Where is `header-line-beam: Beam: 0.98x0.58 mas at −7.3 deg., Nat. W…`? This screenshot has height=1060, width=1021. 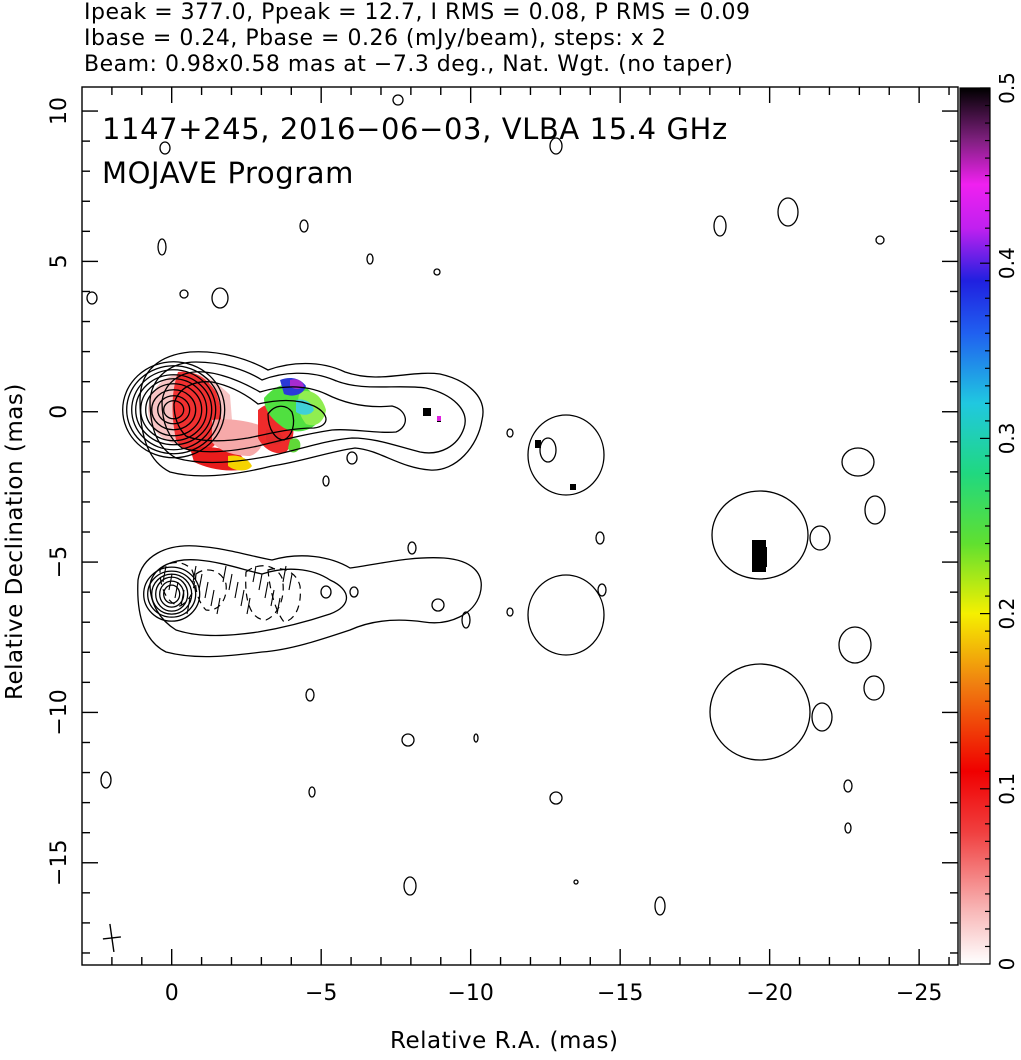 header-line-beam: Beam: 0.98x0.58 mas at −7.3 deg., Nat. W… is located at coordinates (409, 64).